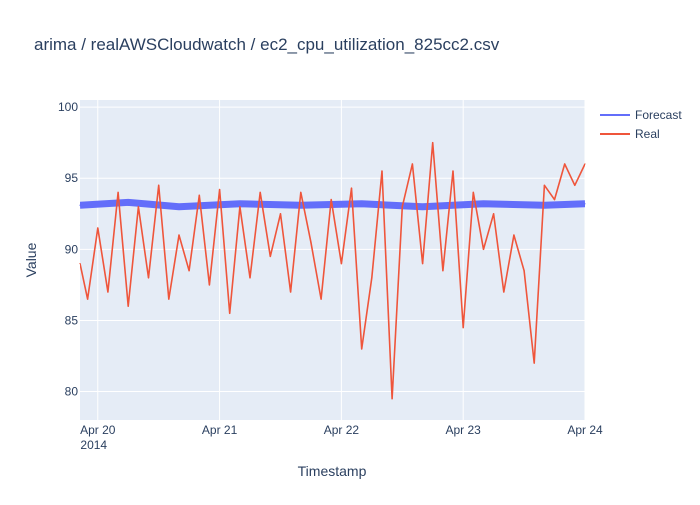  What do you see at coordinates (332, 471) in the screenshot?
I see `x-axis-title: Timestamp` at bounding box center [332, 471].